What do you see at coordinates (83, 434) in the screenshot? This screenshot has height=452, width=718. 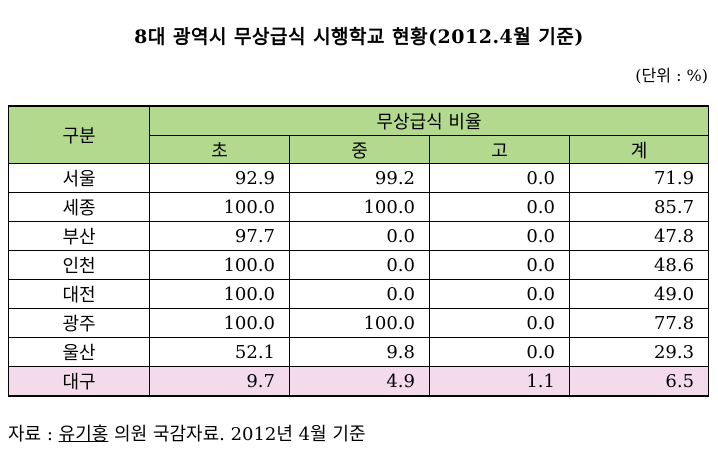 I see `source-lawmaker-name: 유기홍` at bounding box center [83, 434].